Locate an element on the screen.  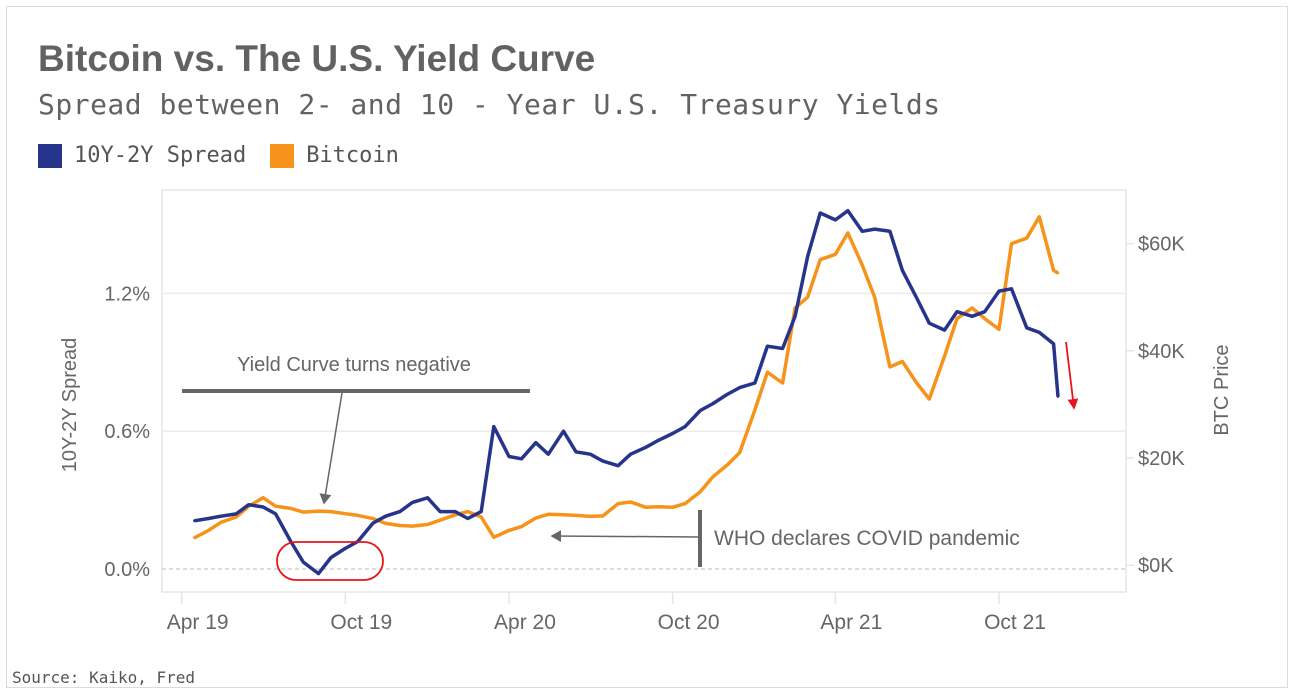
legend-swatch-bitcoin is located at coordinates (282, 155).